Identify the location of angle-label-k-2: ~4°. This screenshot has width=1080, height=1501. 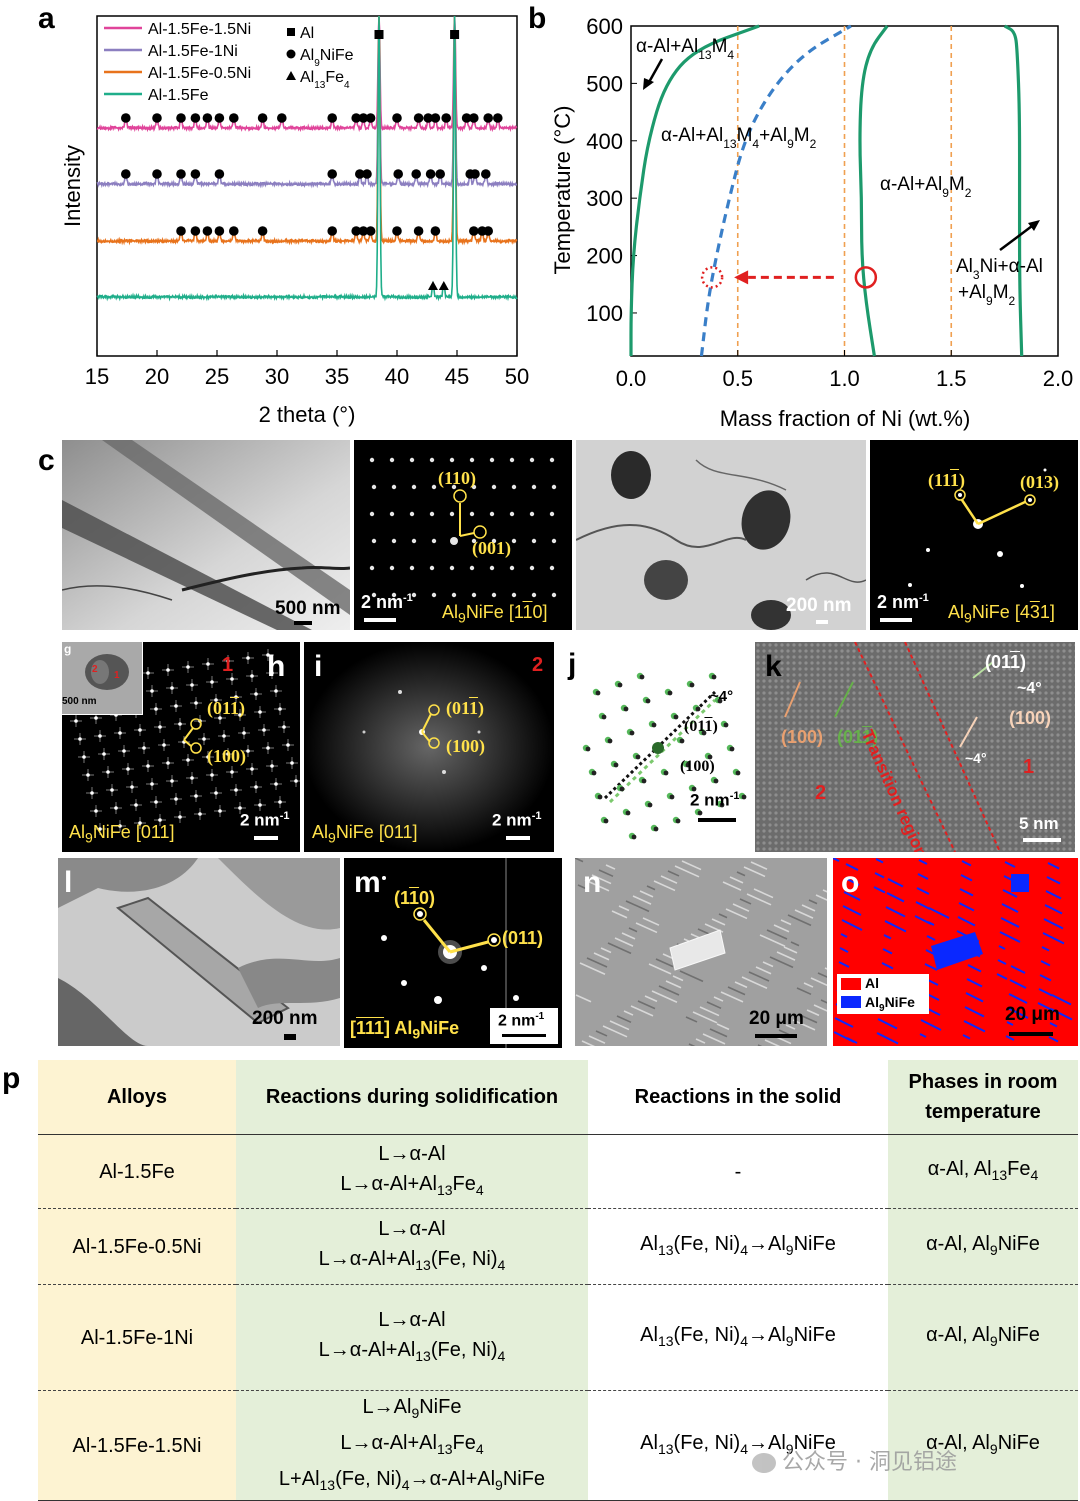
(976, 758).